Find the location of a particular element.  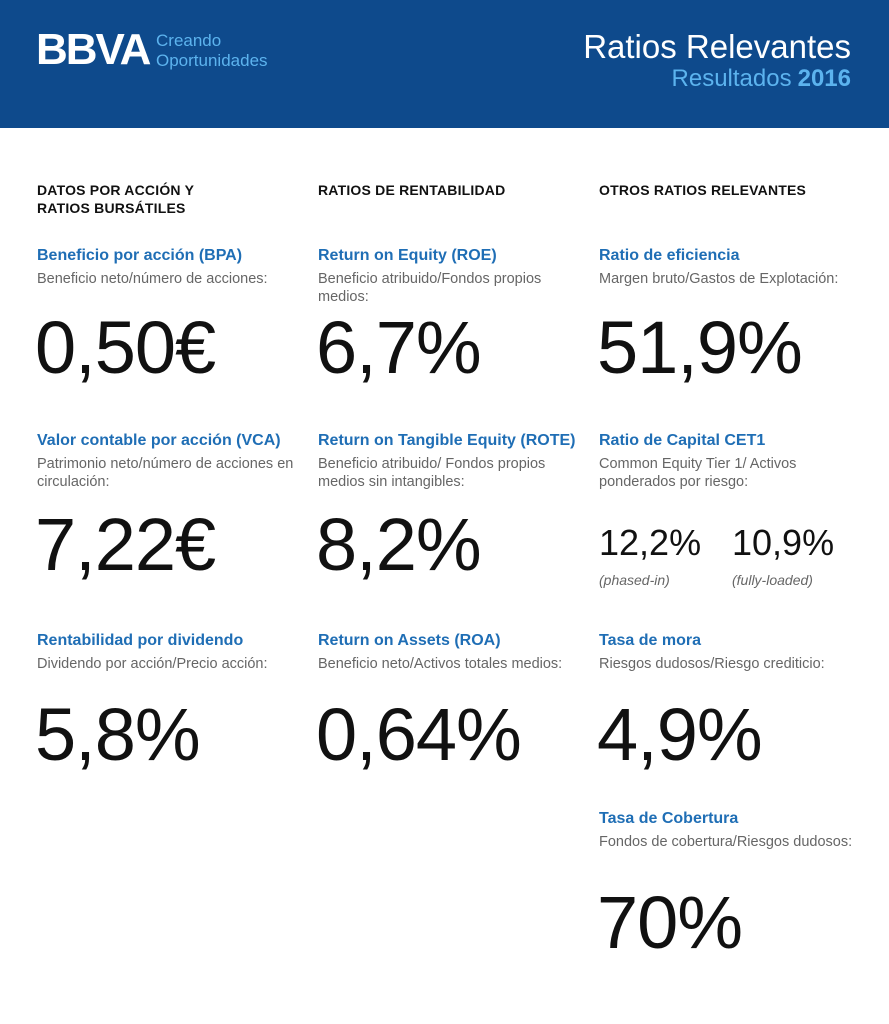

metric-title: Ratio de Capital CET1 is located at coordinates (682, 440).